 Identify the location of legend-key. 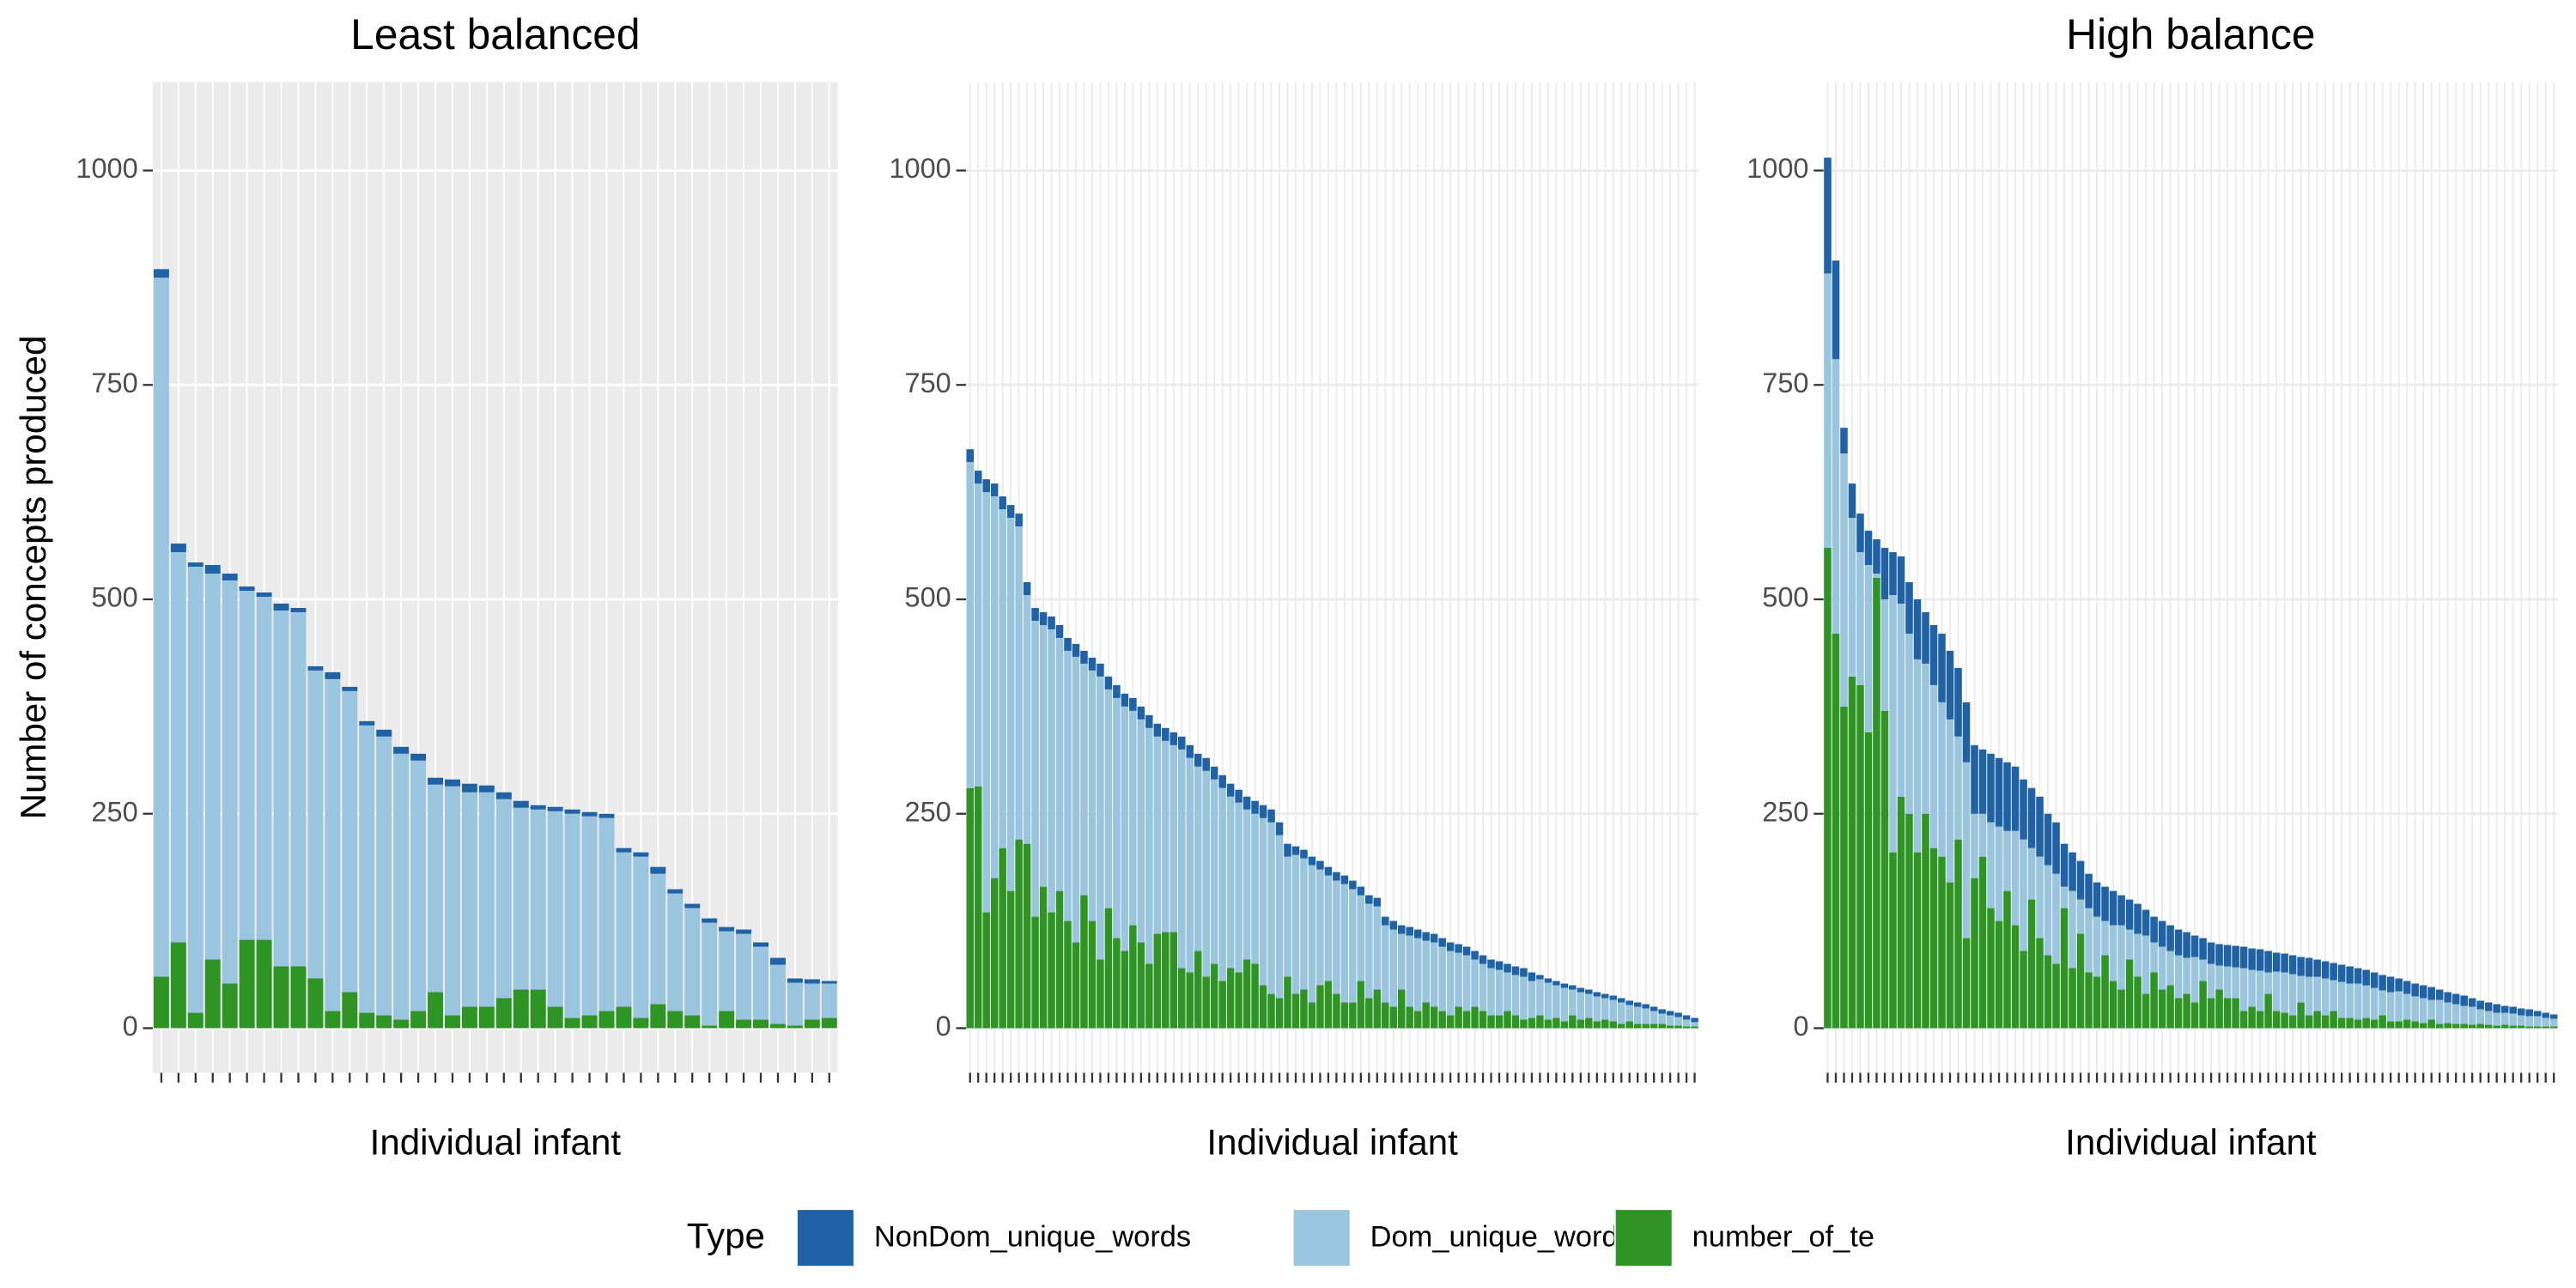
(1321, 1238).